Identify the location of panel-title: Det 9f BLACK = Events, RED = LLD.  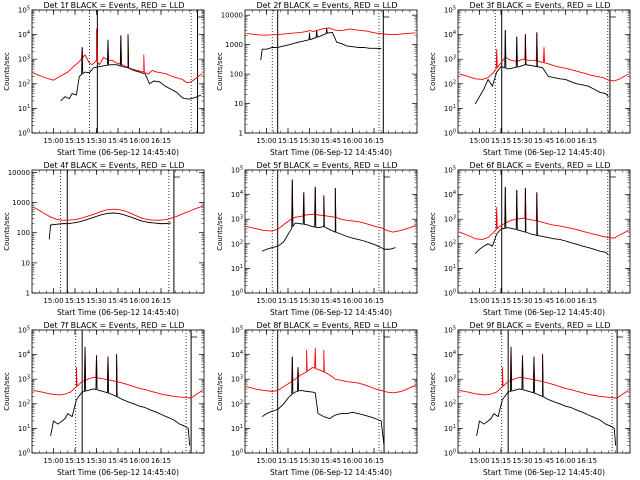
(539, 325).